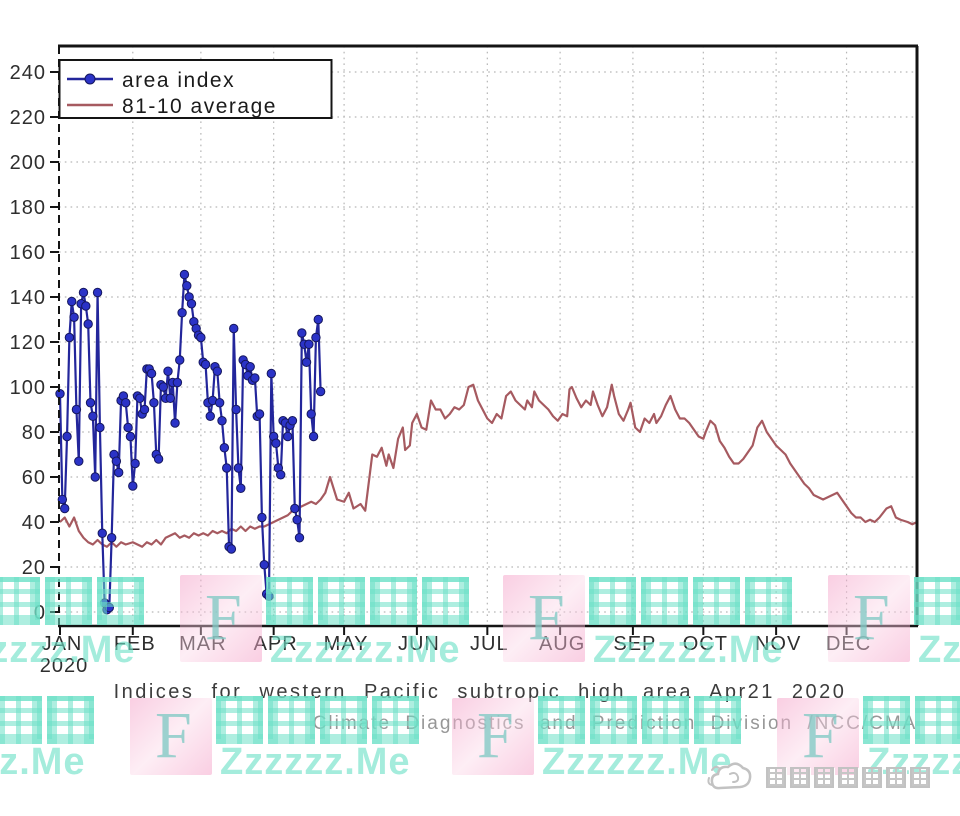 The width and height of the screenshot is (960, 816). I want to click on y-tick-label: 240, so click(28, 73).